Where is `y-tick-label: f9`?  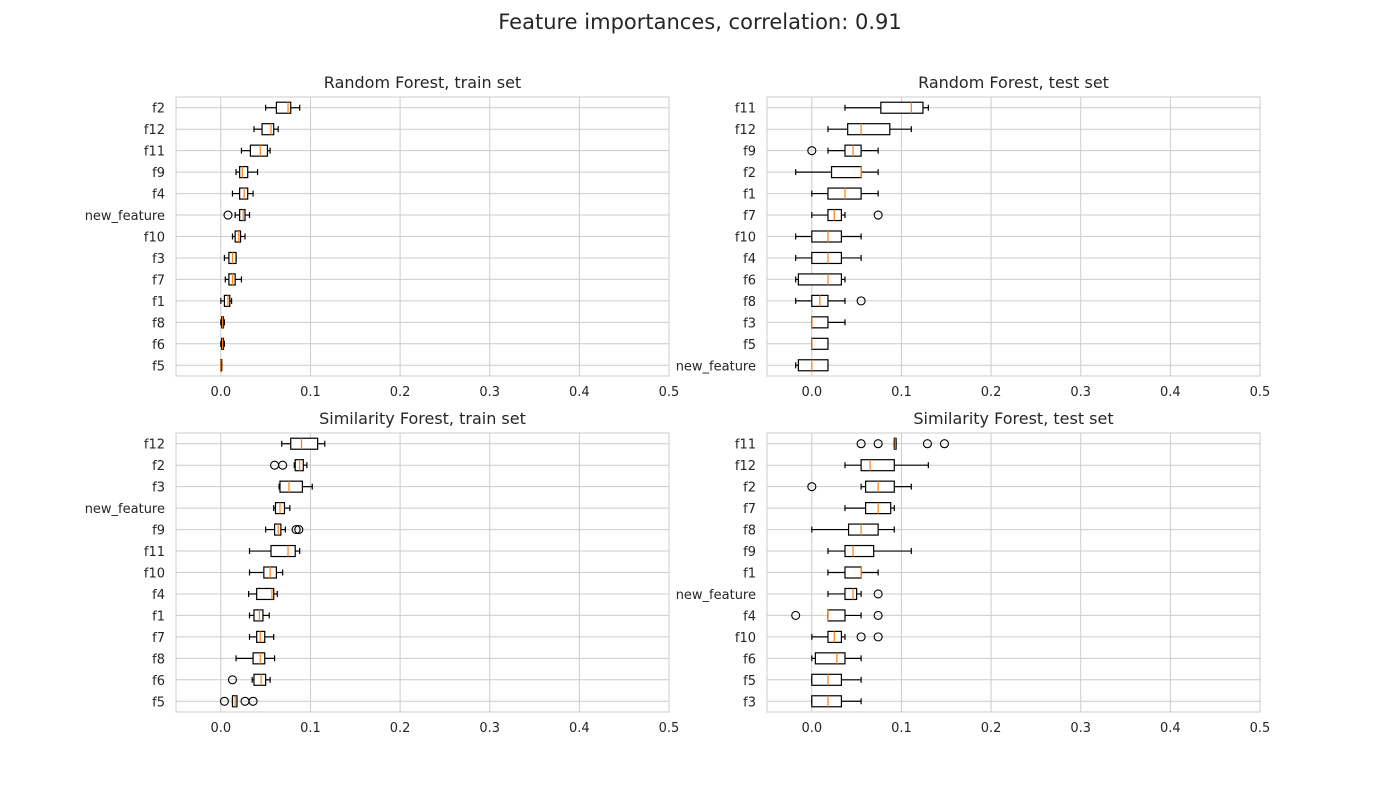 y-tick-label: f9 is located at coordinates (158, 173).